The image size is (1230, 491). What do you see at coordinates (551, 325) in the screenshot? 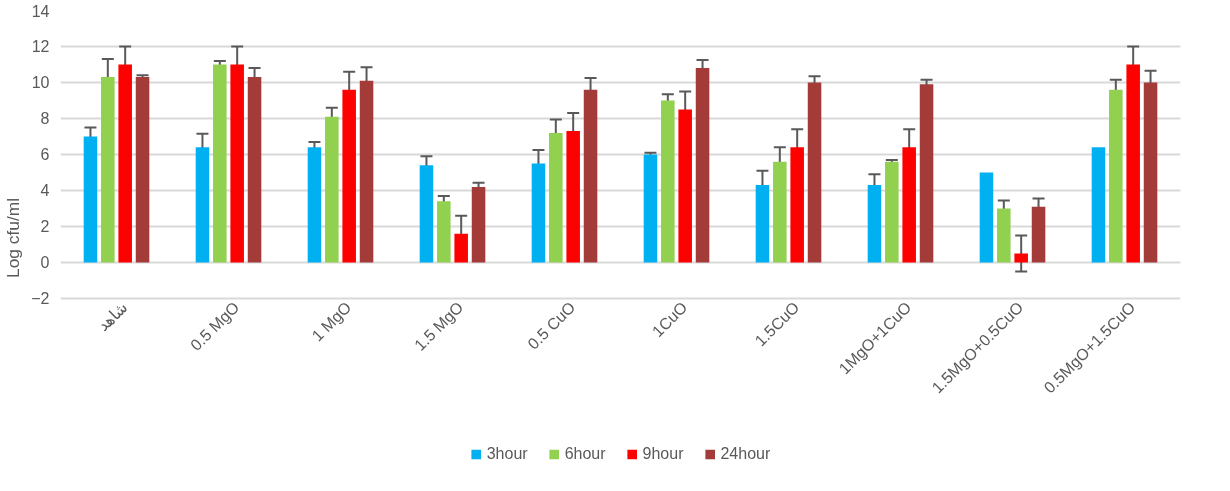
I see `x-tick-label: 0.5 CuO` at bounding box center [551, 325].